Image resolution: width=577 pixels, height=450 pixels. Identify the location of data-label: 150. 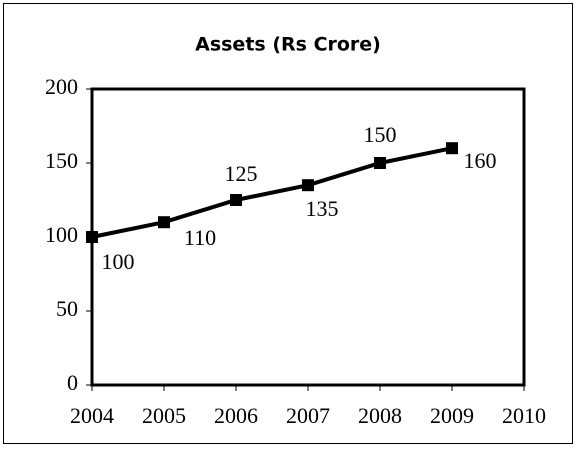
(380, 134).